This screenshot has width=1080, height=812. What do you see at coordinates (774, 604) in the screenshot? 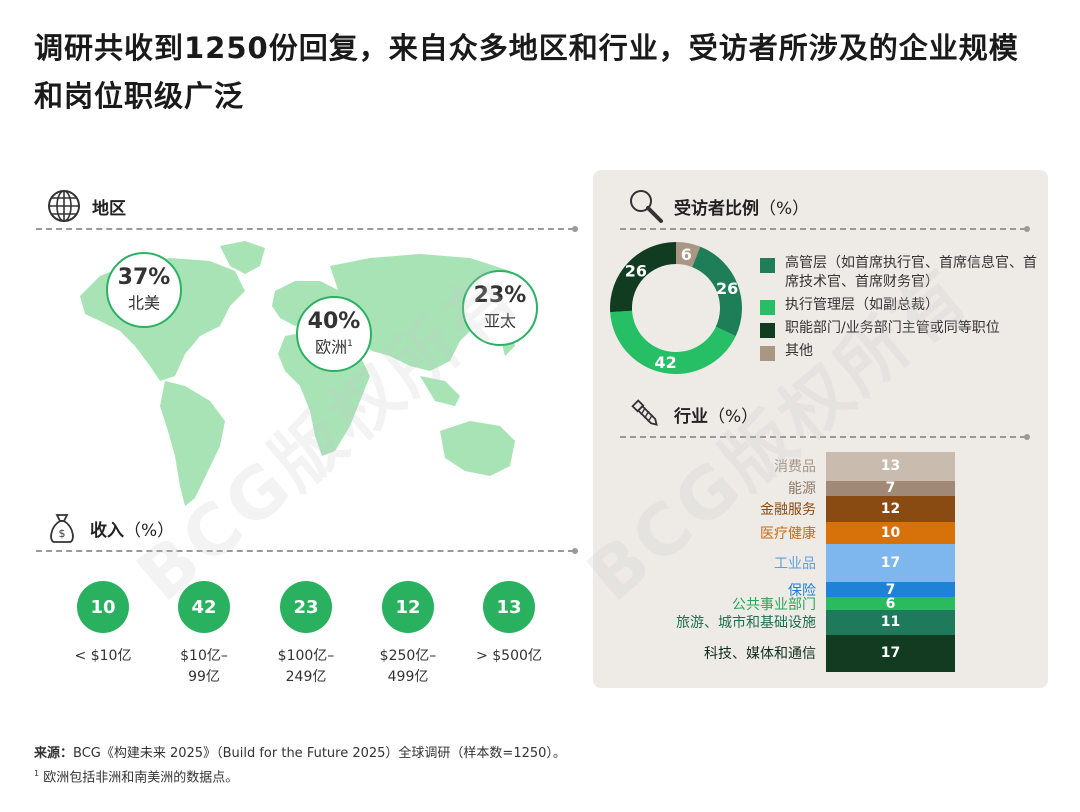
I see `industry-label: 公共事业部门` at bounding box center [774, 604].